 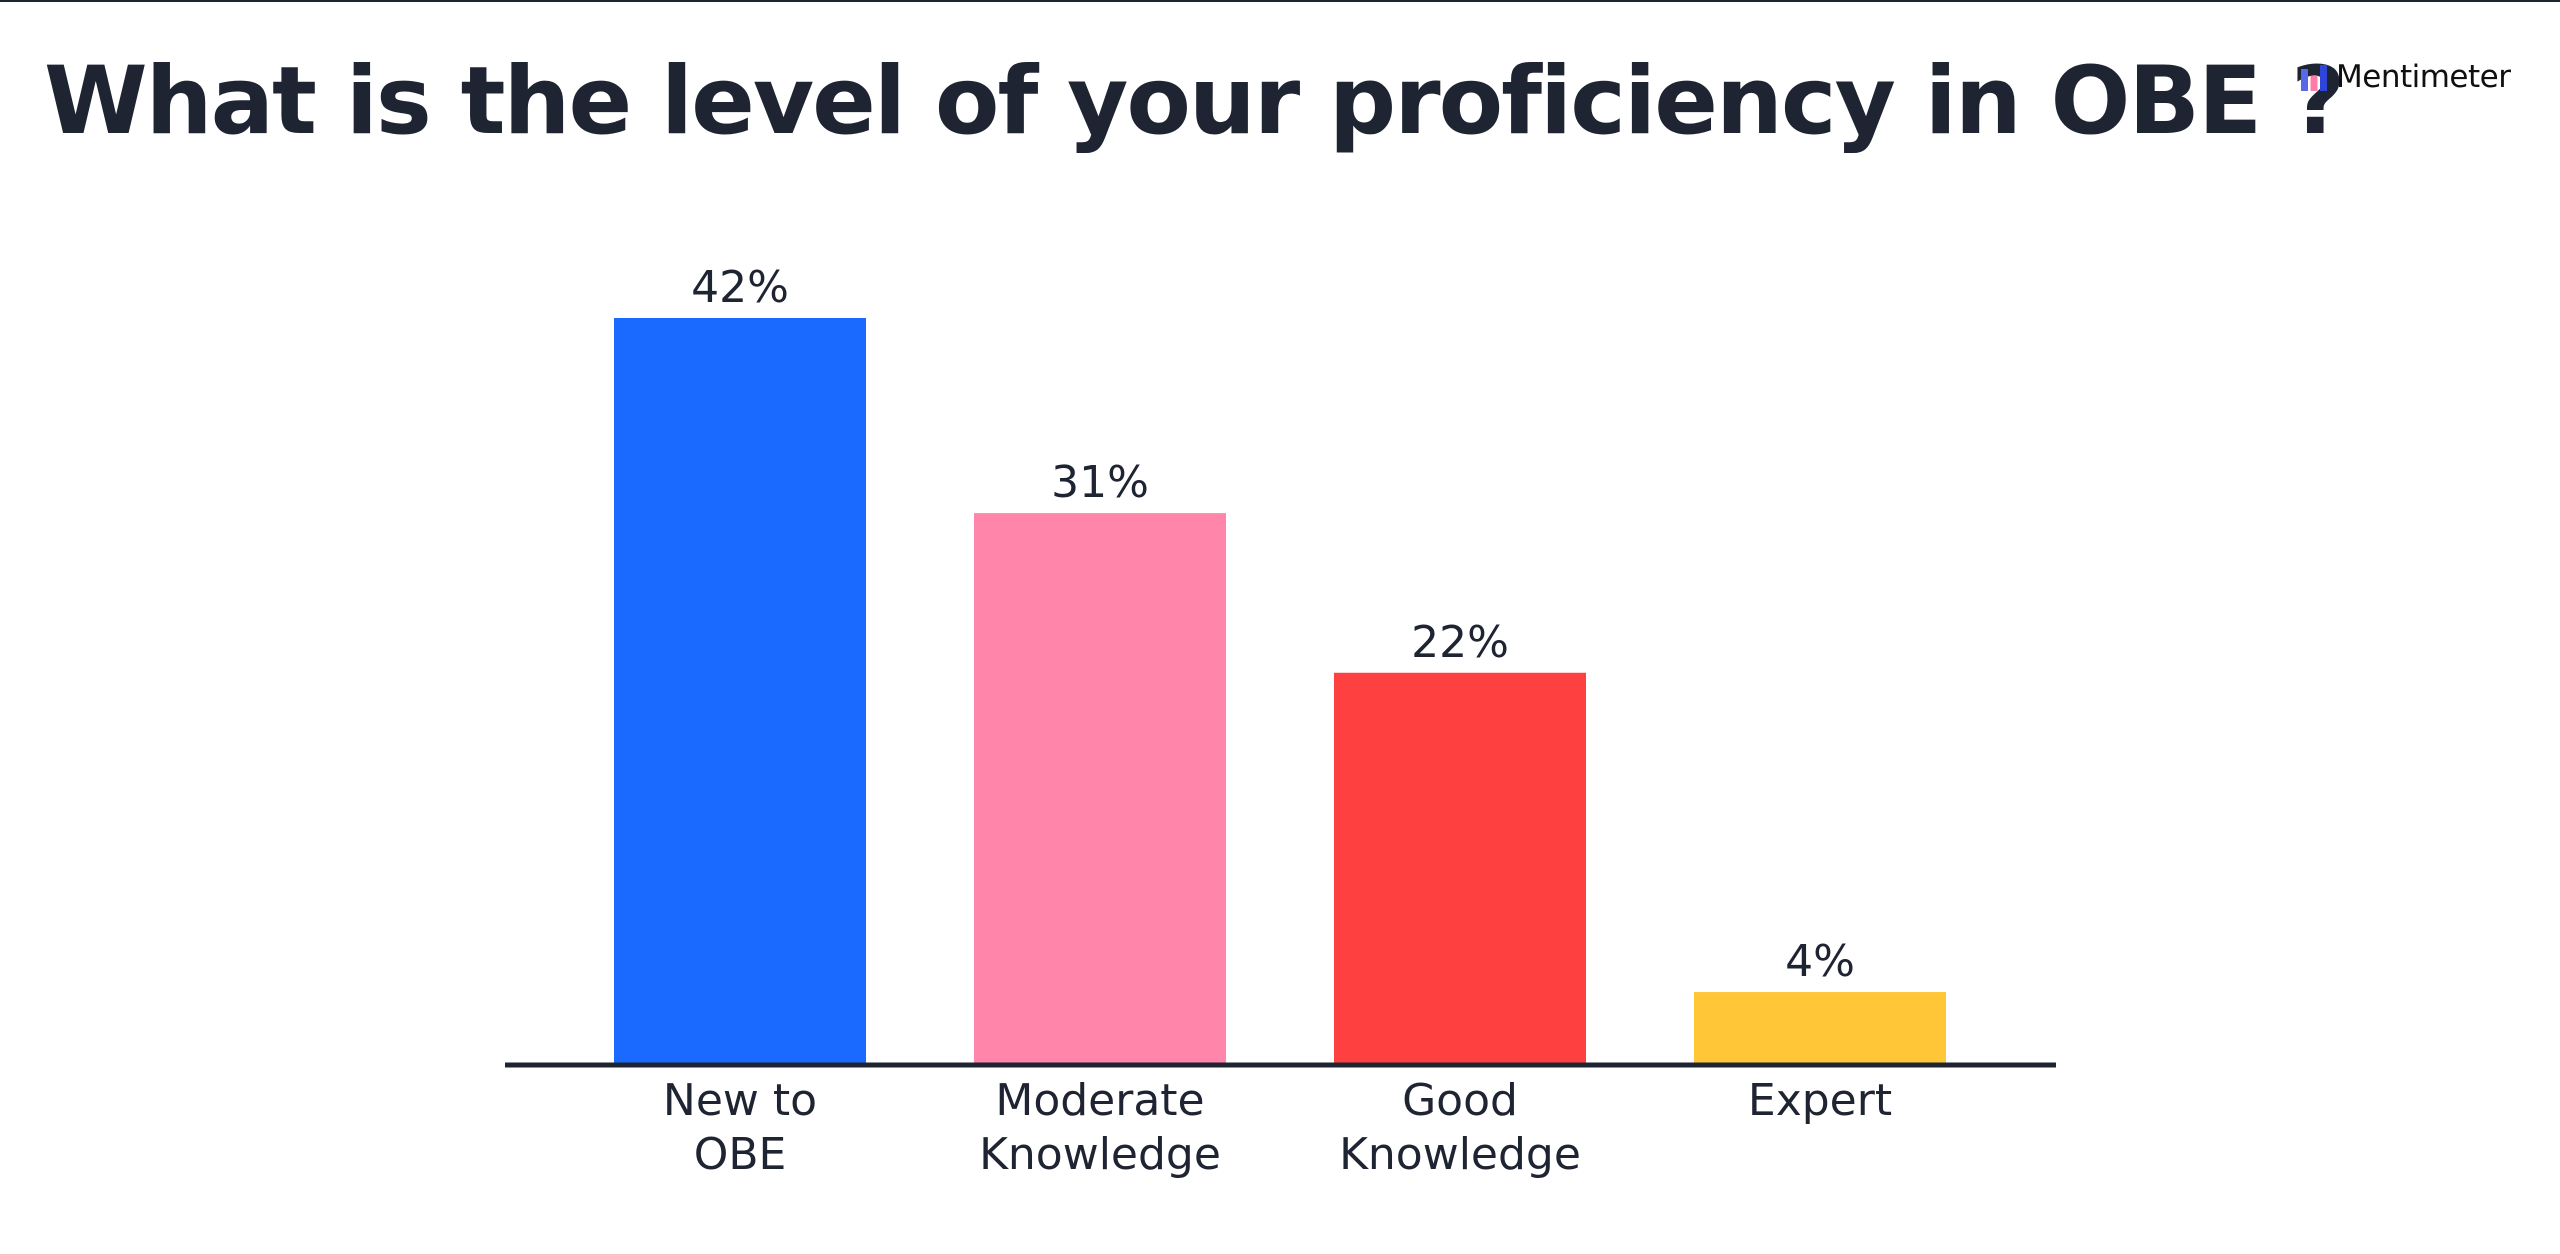 I want to click on category-label-2-line-1: Moderate, so click(x=1099, y=1100).